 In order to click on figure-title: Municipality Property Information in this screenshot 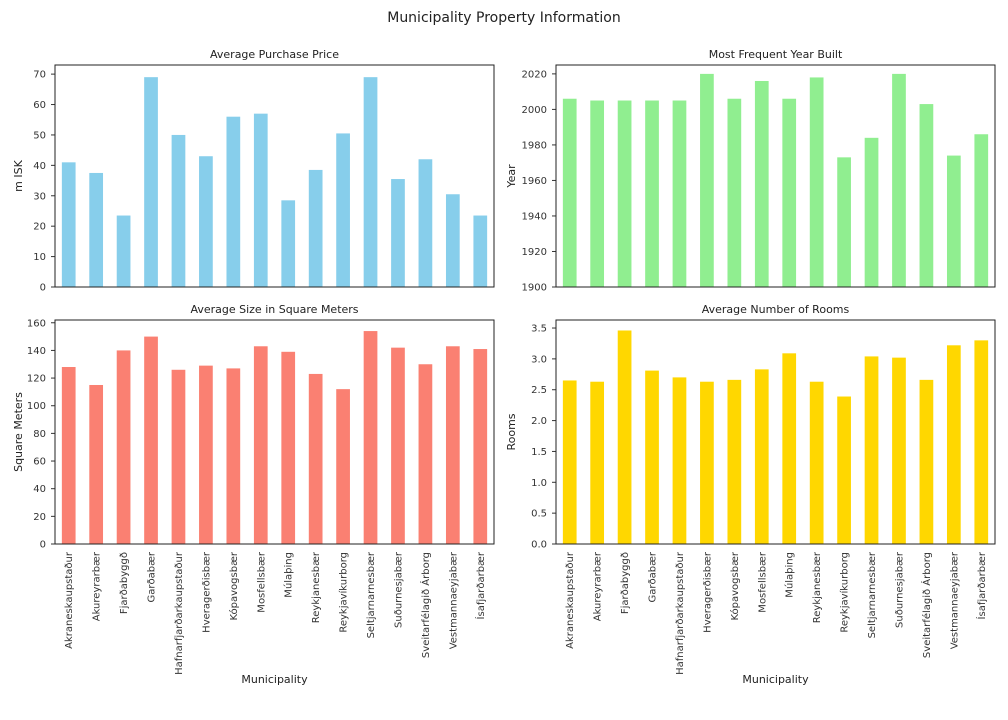, I will do `click(504, 18)`.